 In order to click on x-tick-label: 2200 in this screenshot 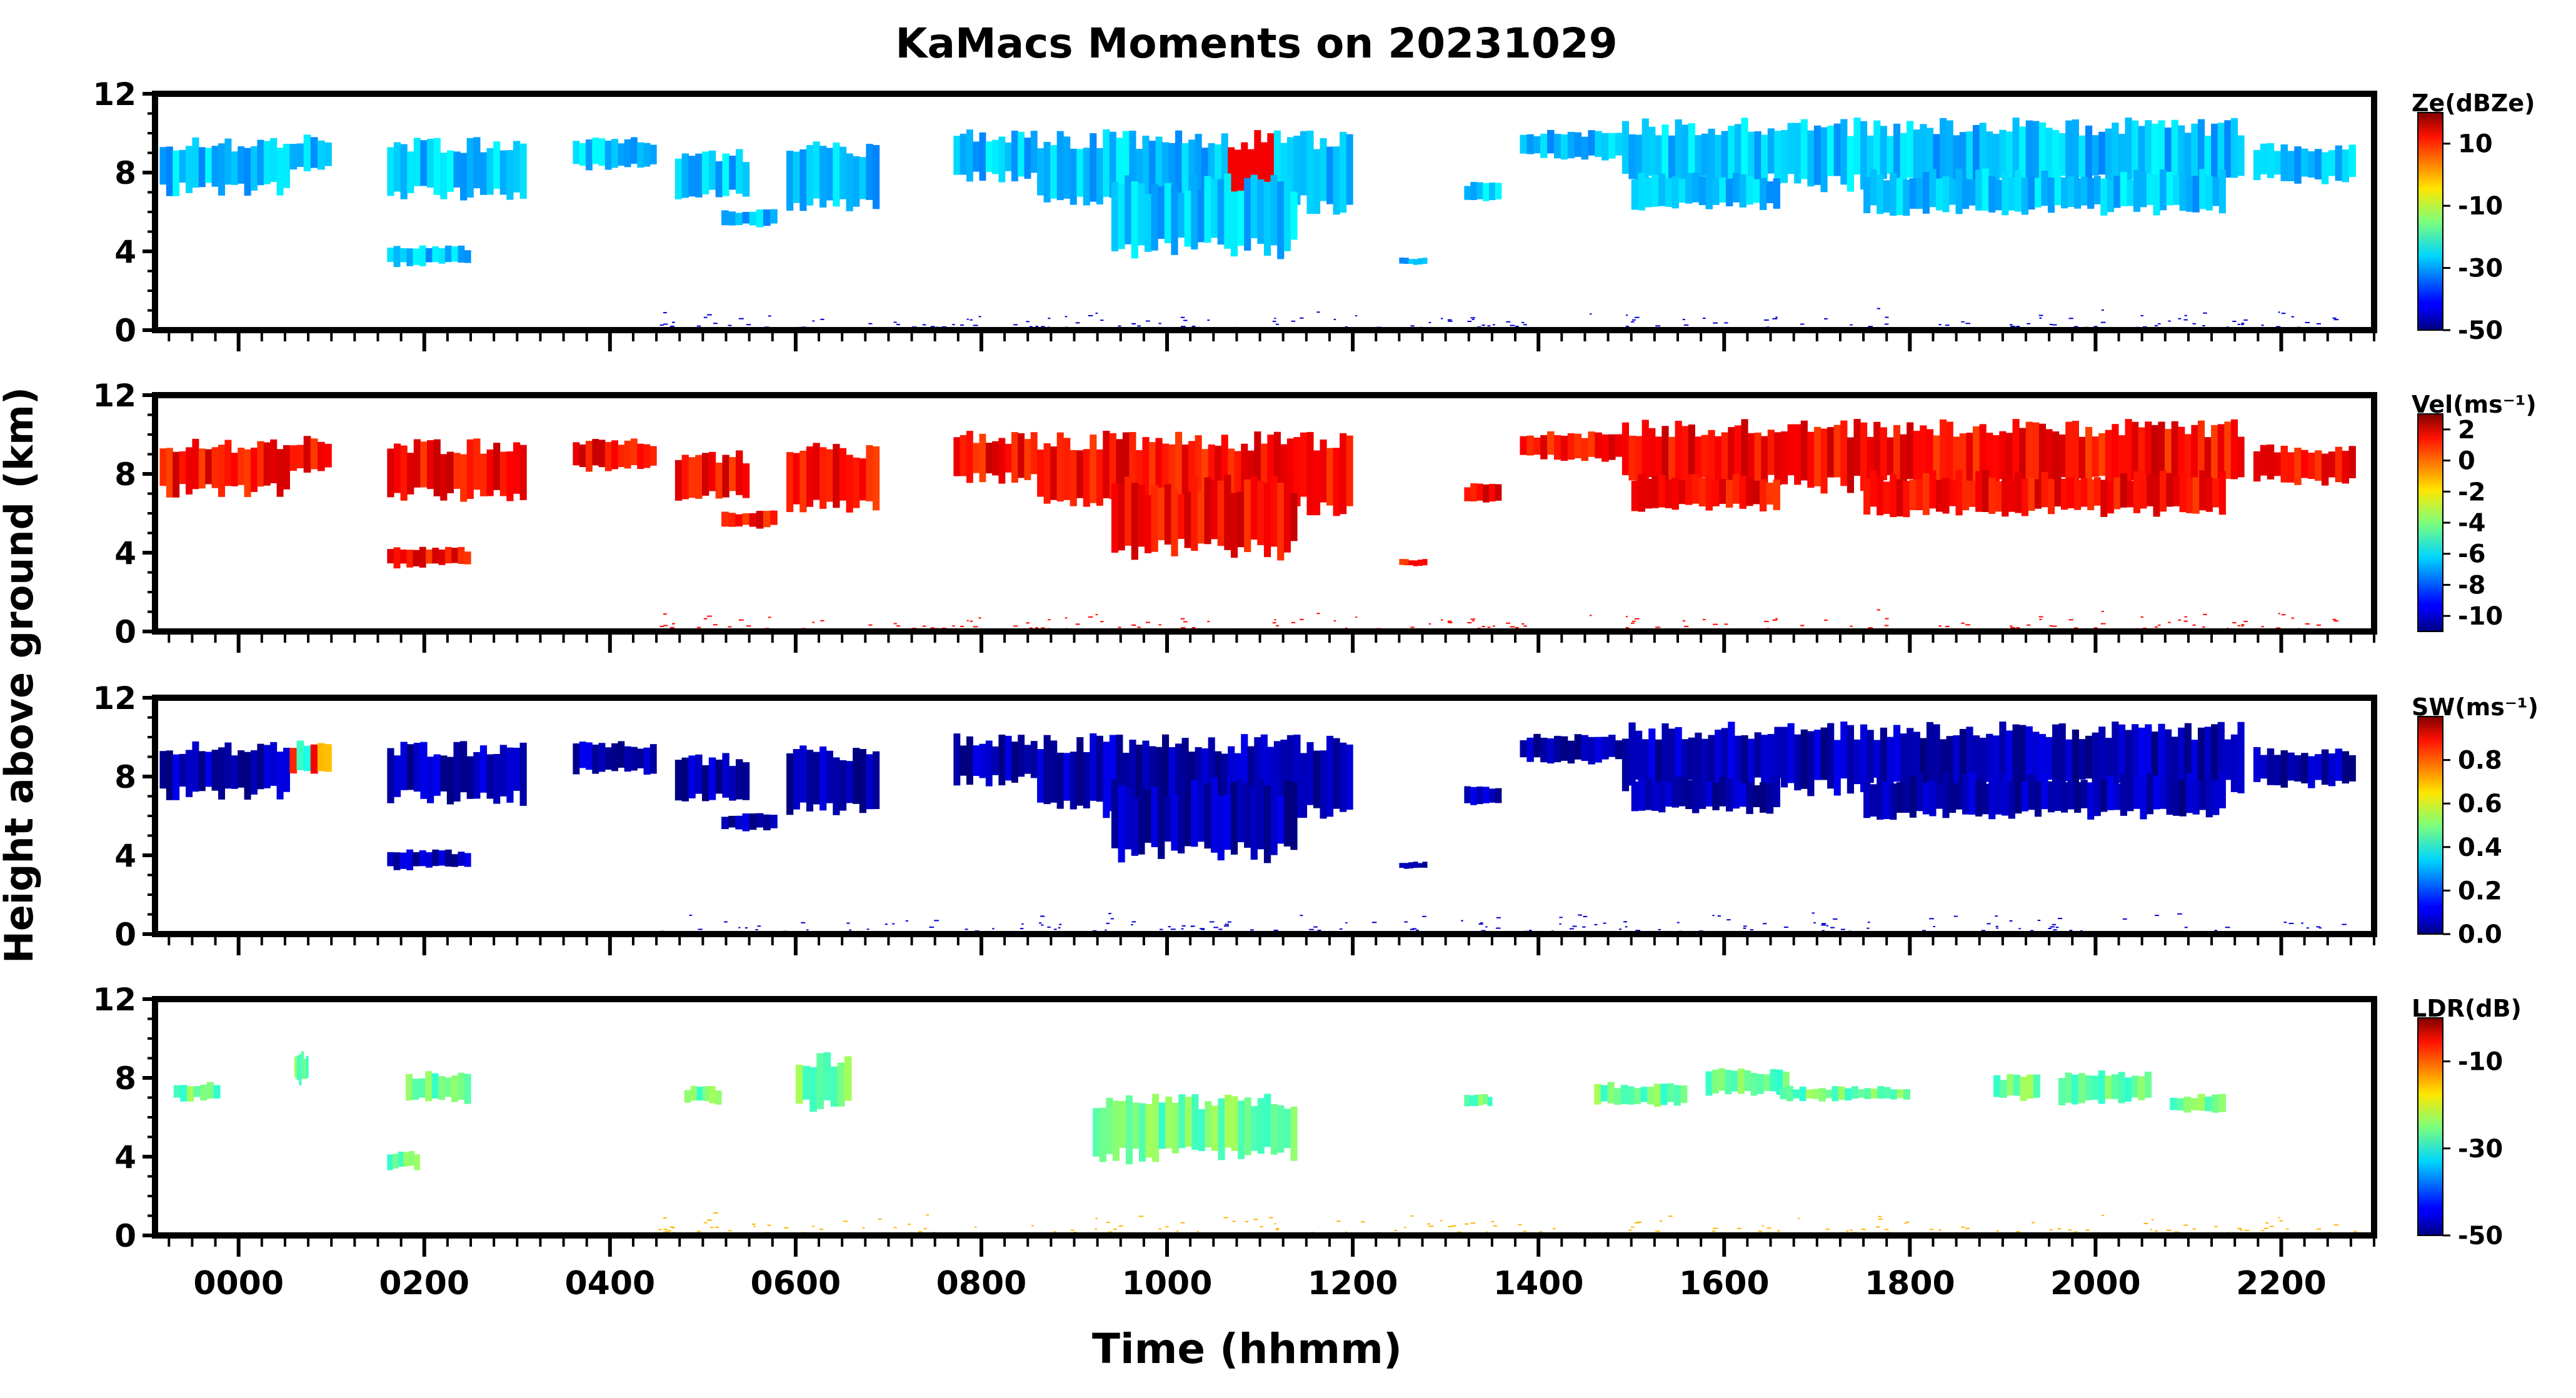, I will do `click(2281, 1283)`.